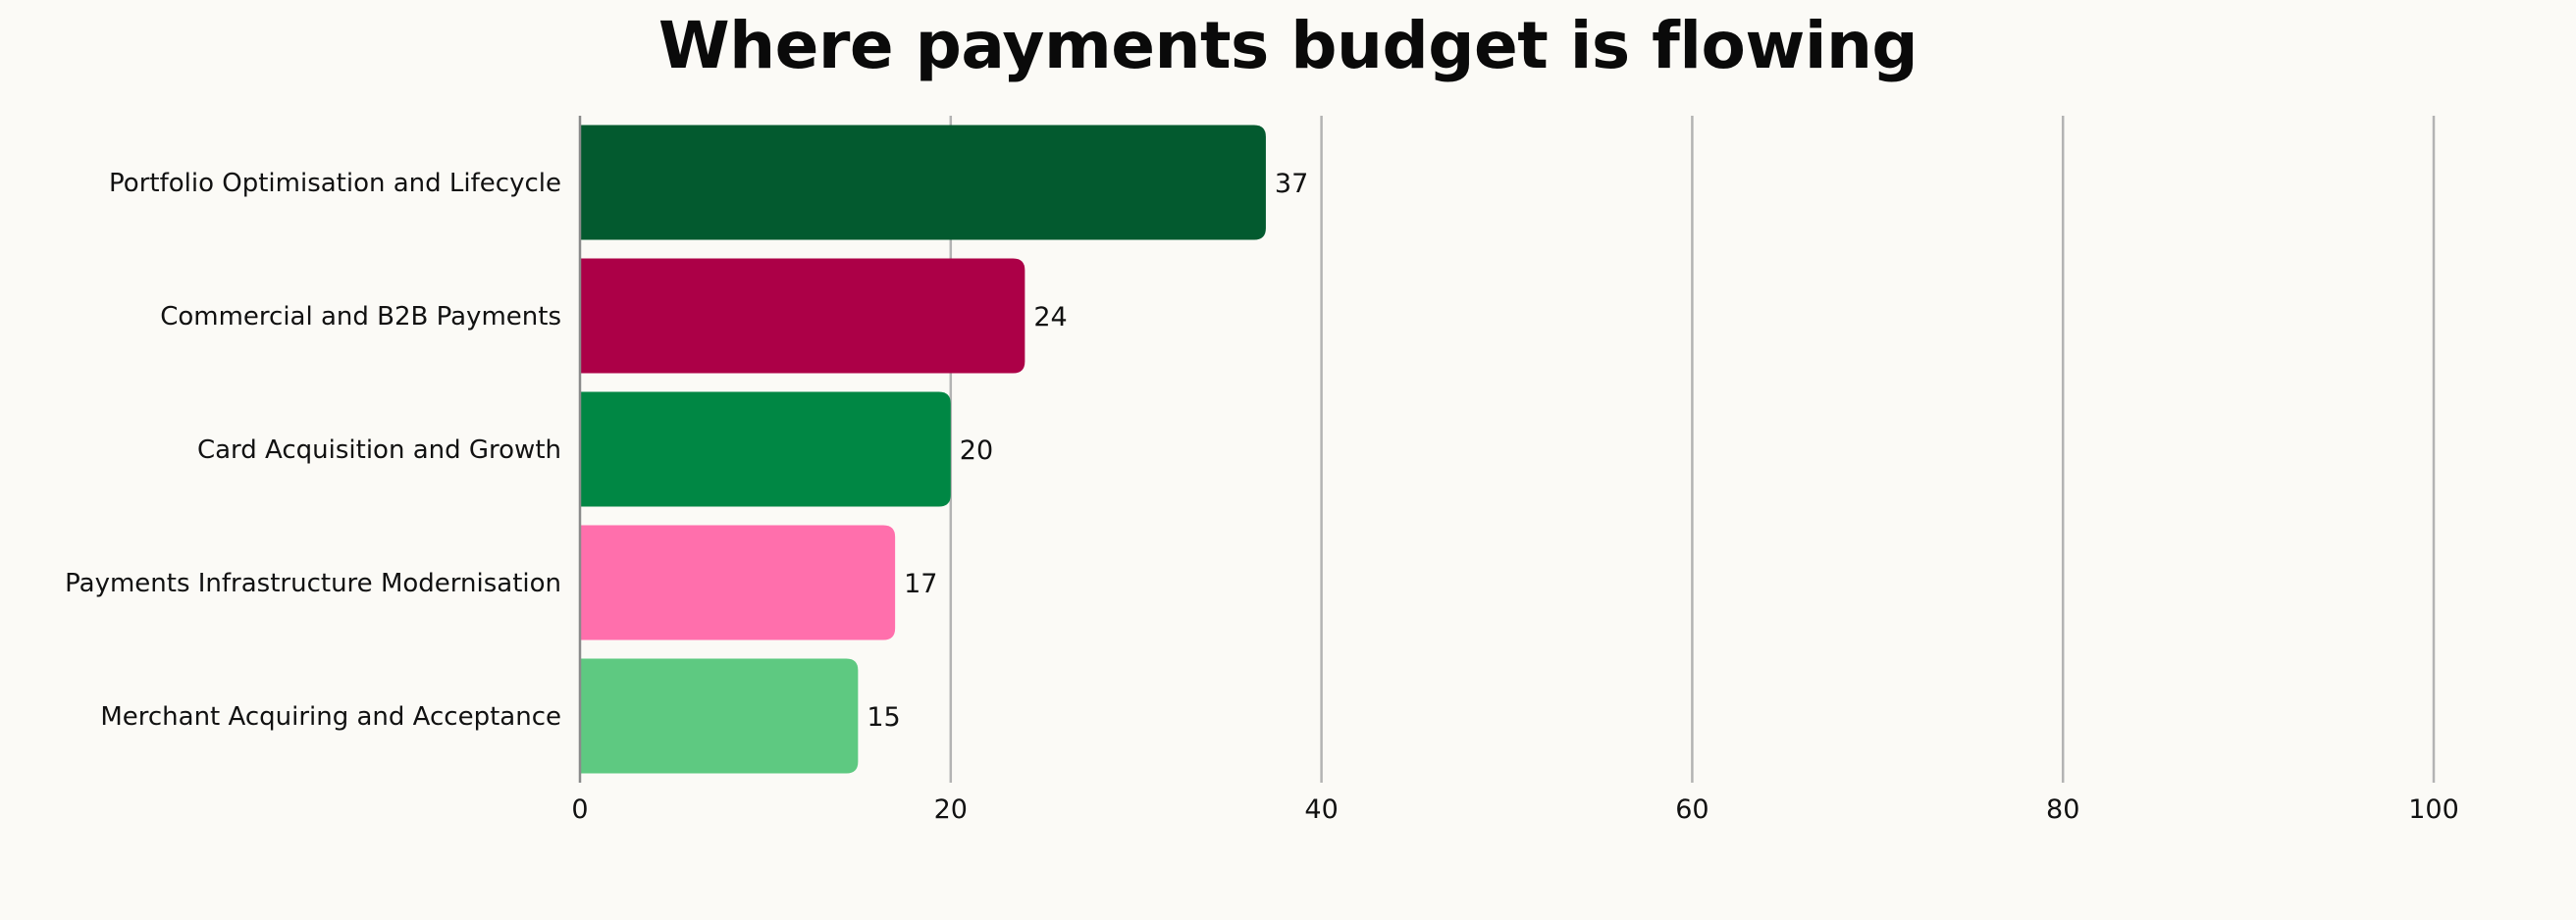 This screenshot has height=920, width=2576. Describe the element at coordinates (883, 717) in the screenshot. I see `value-label-5: 15` at that location.